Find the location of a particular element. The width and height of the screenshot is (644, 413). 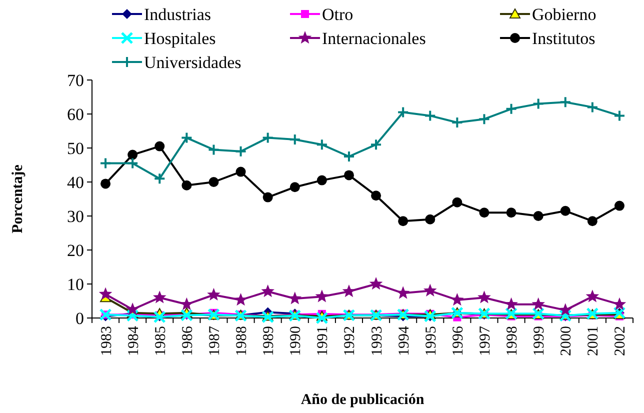

x-tick-label: 1985 is located at coordinates (160, 341).